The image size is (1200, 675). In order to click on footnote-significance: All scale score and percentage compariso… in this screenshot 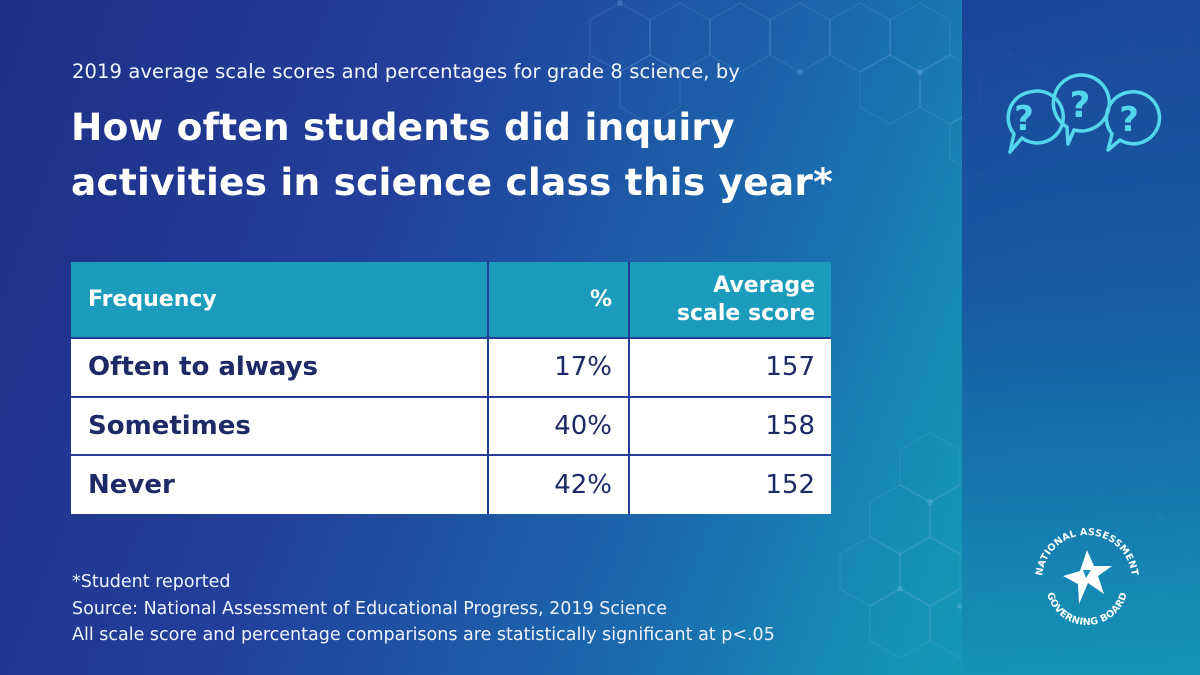, I will do `click(423, 635)`.